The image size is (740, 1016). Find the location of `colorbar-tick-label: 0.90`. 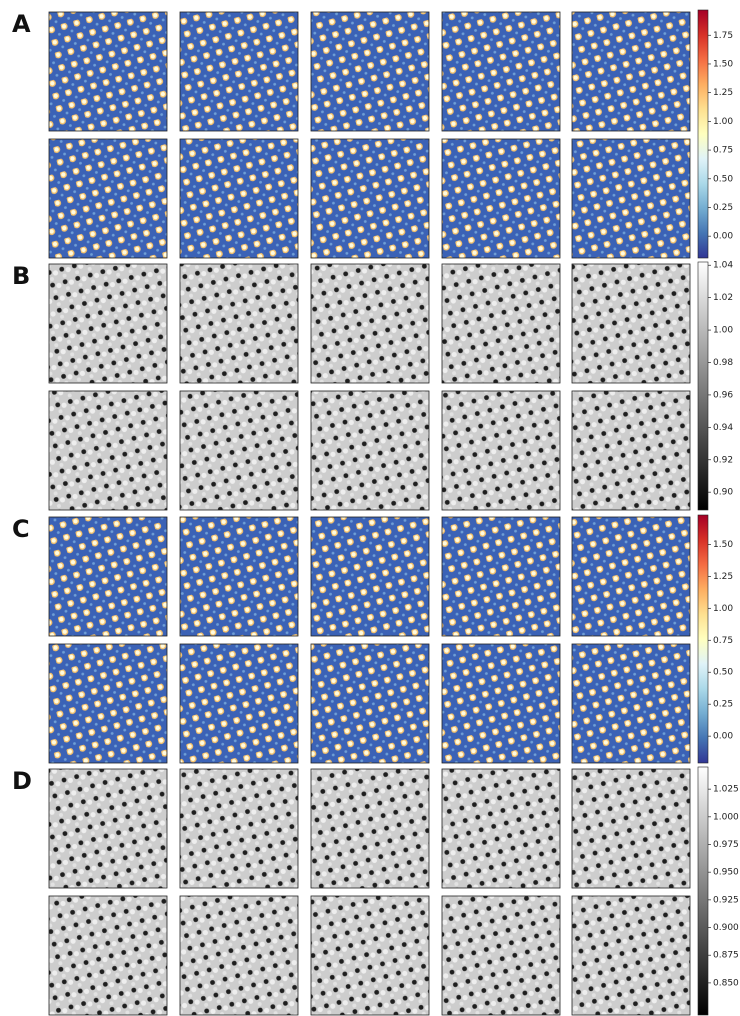

colorbar-tick-label: 0.90 is located at coordinates (723, 493).